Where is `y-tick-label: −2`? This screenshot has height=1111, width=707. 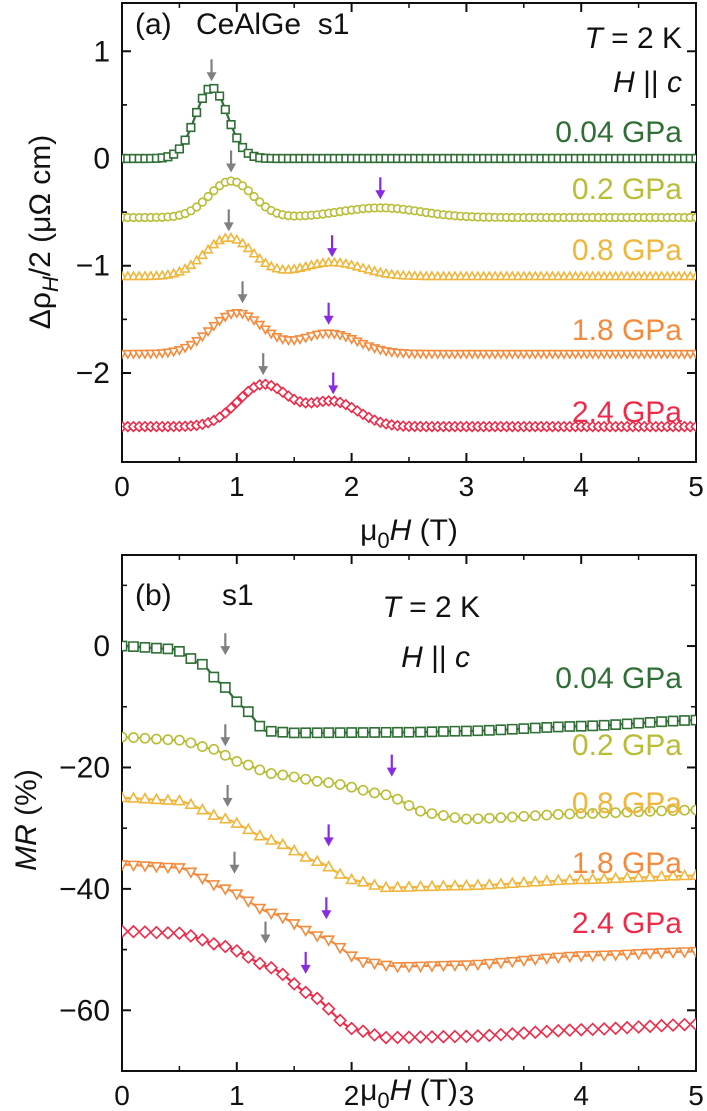
y-tick-label: −2 is located at coordinates (93, 373).